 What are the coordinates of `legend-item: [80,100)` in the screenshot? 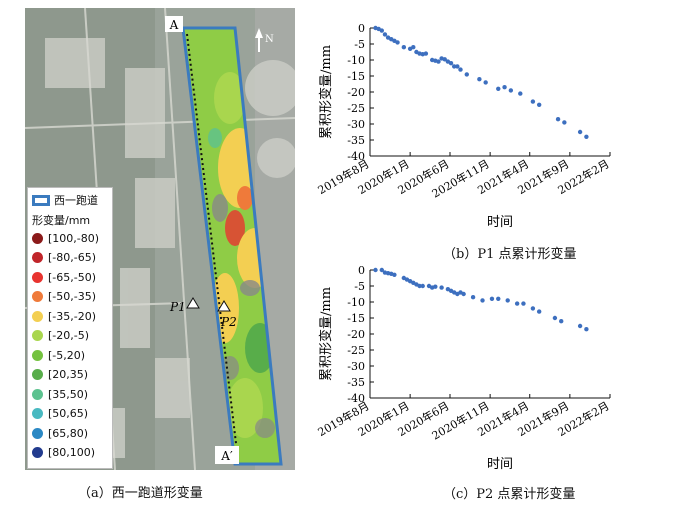 It's located at (63, 453).